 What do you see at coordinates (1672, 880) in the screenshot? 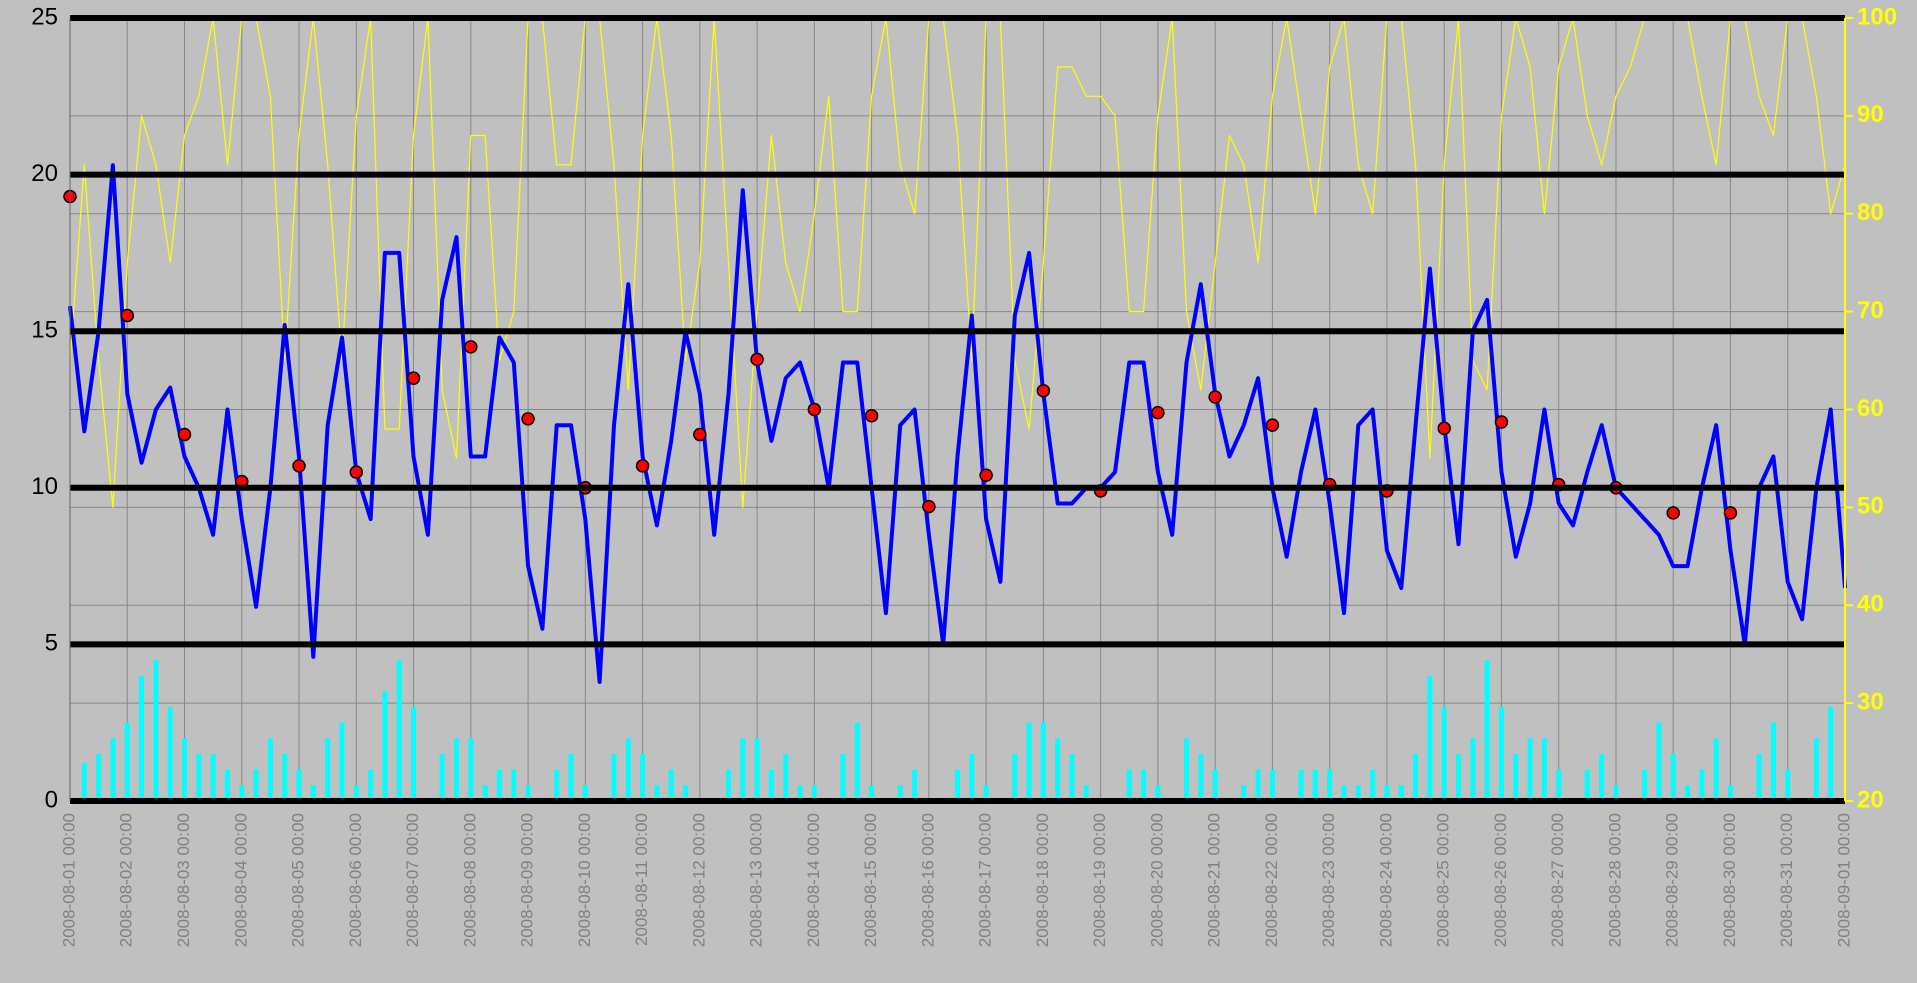
I see `x-tick-label: 2008-08-29 00:00` at bounding box center [1672, 880].